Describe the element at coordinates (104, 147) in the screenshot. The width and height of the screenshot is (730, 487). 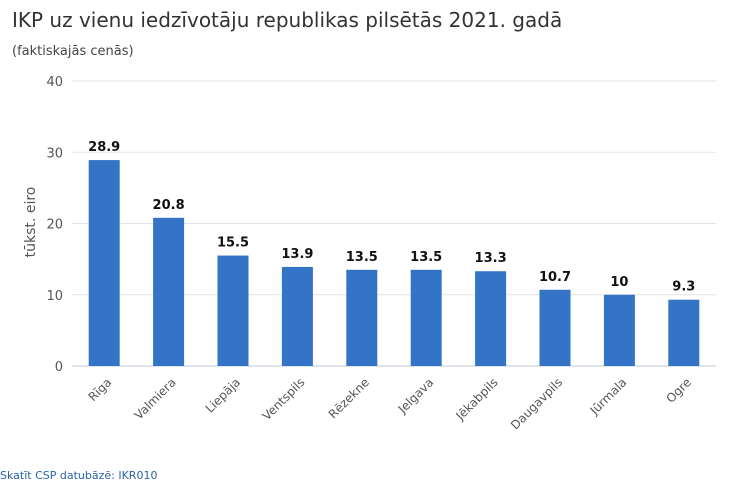
I see `data-label: 28.9` at that location.